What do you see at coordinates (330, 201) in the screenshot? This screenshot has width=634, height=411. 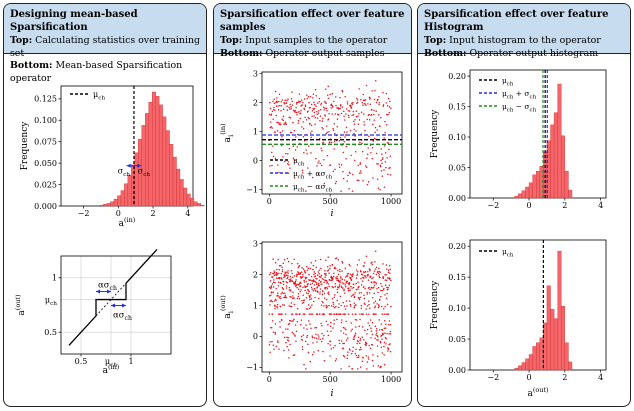 I see `x-tick-label: 500` at bounding box center [330, 201].